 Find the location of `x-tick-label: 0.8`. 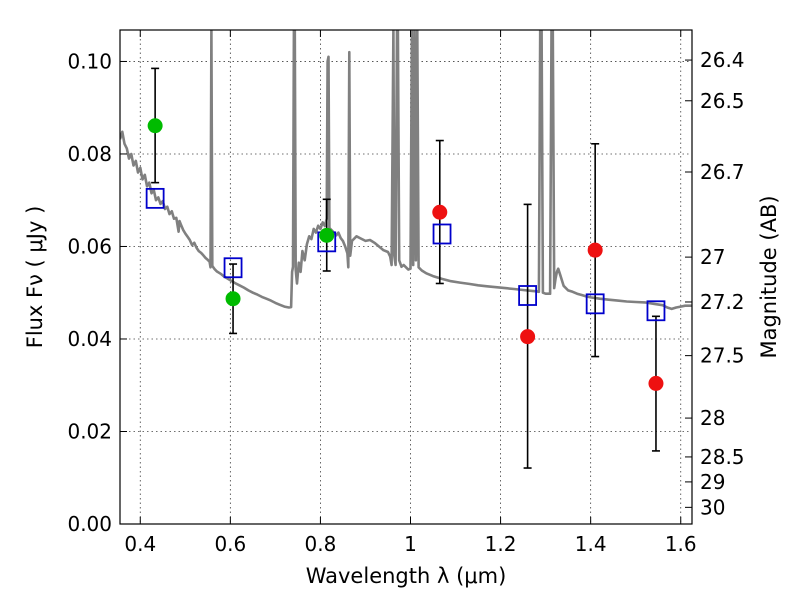

x-tick-label: 0.8 is located at coordinates (321, 544).